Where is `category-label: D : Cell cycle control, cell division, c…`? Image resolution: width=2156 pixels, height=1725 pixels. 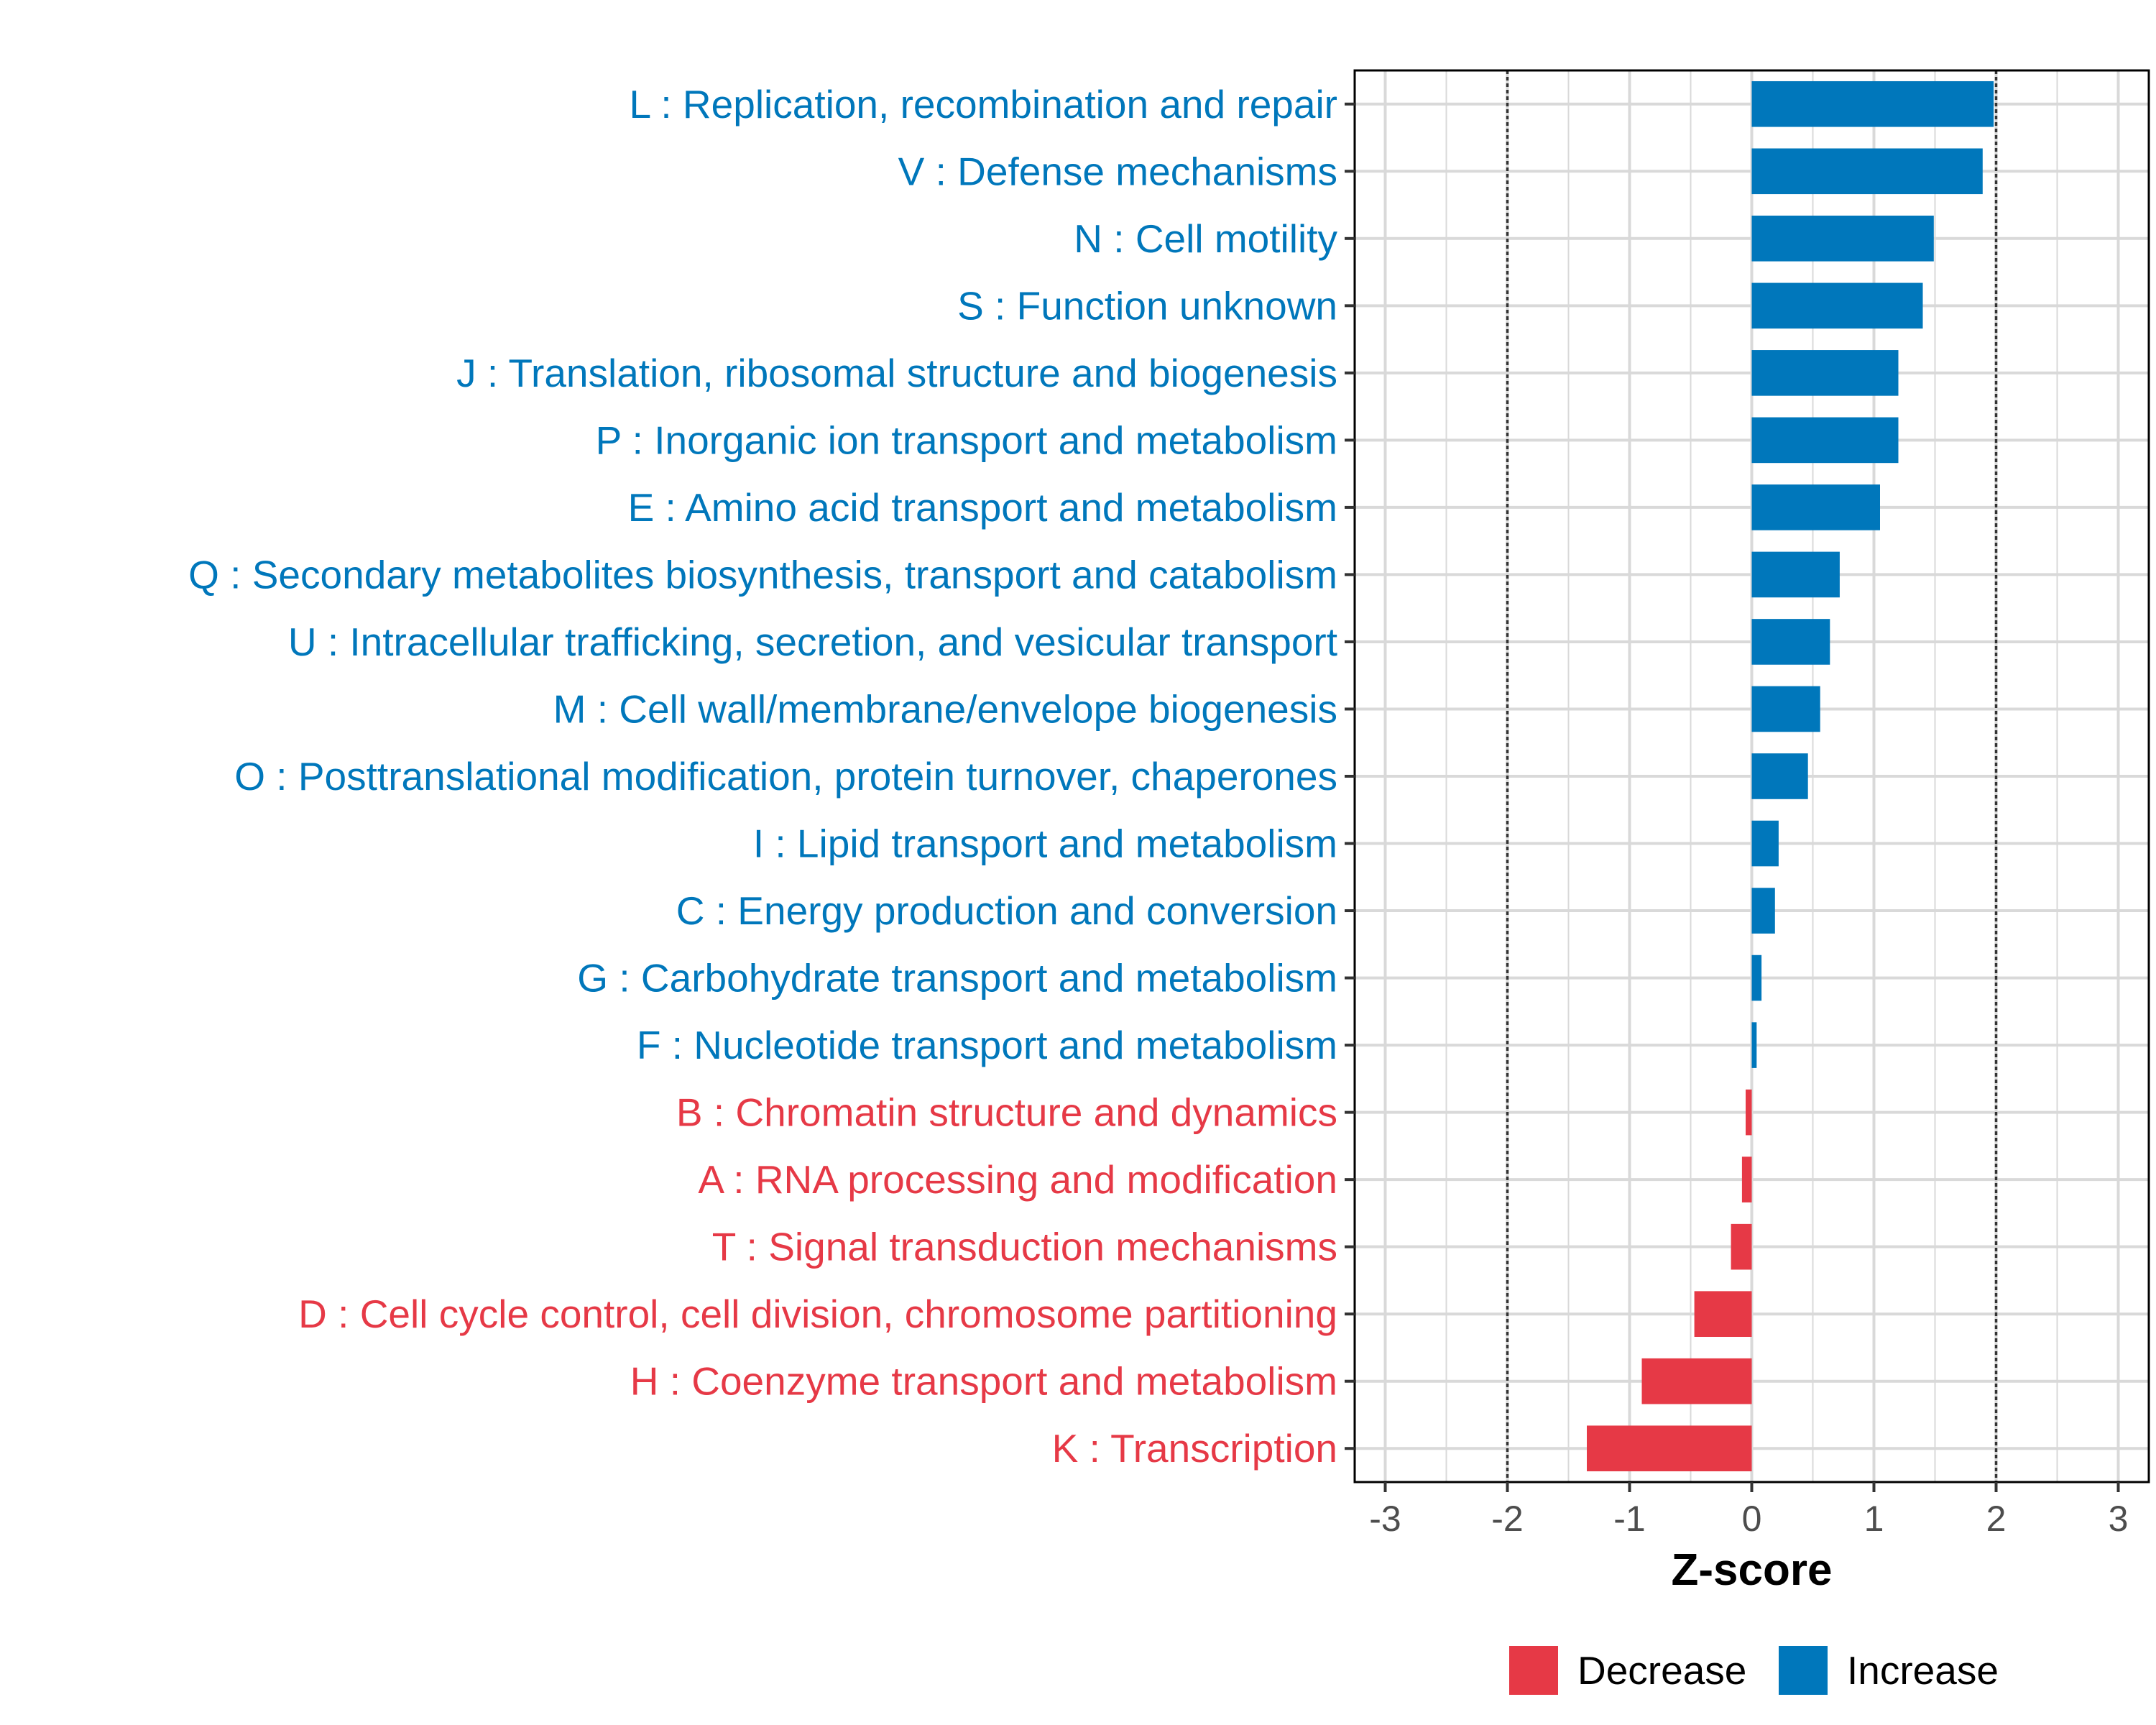
category-label: D : Cell cycle control, cell division, c… is located at coordinates (818, 1314).